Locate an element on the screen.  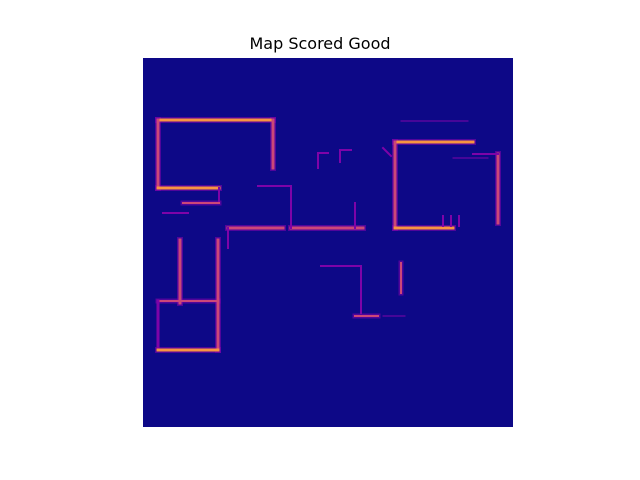
figure-title: Map Scored Good is located at coordinates (320, 43).